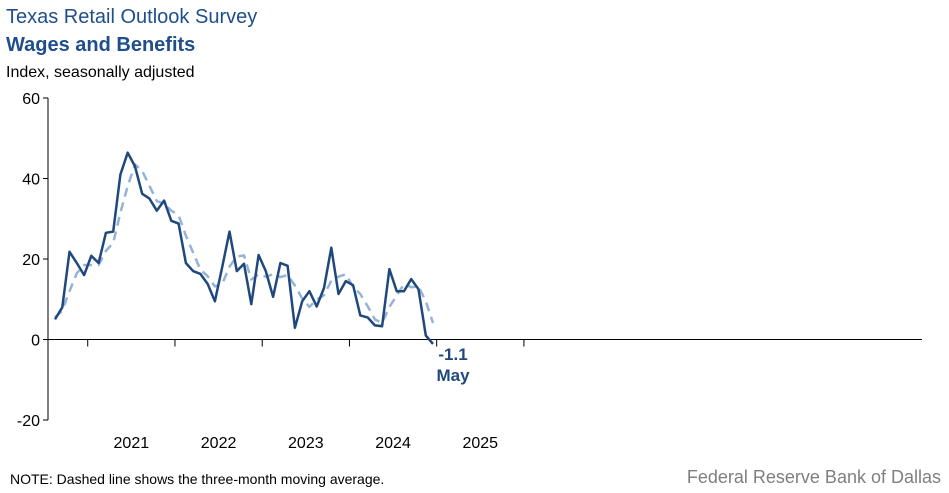  What do you see at coordinates (480, 443) in the screenshot?
I see `x-tick-label: 2025` at bounding box center [480, 443].